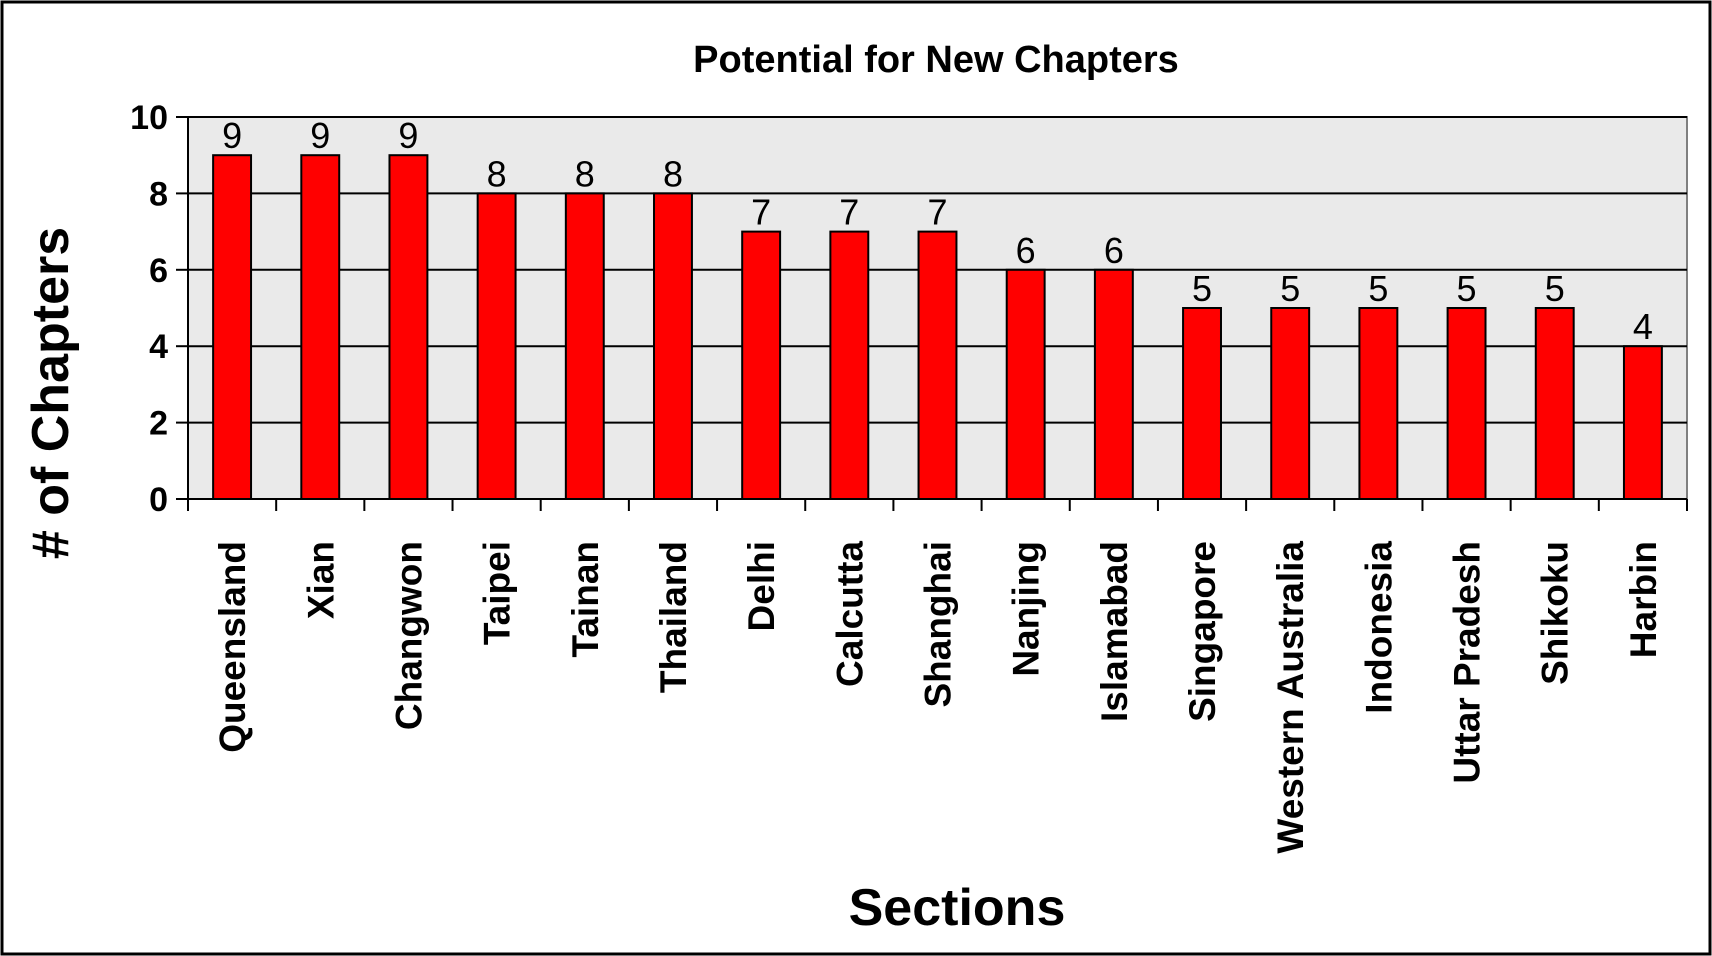  Describe the element at coordinates (497, 593) in the screenshot. I see `x-tick-label: Taipei` at that location.